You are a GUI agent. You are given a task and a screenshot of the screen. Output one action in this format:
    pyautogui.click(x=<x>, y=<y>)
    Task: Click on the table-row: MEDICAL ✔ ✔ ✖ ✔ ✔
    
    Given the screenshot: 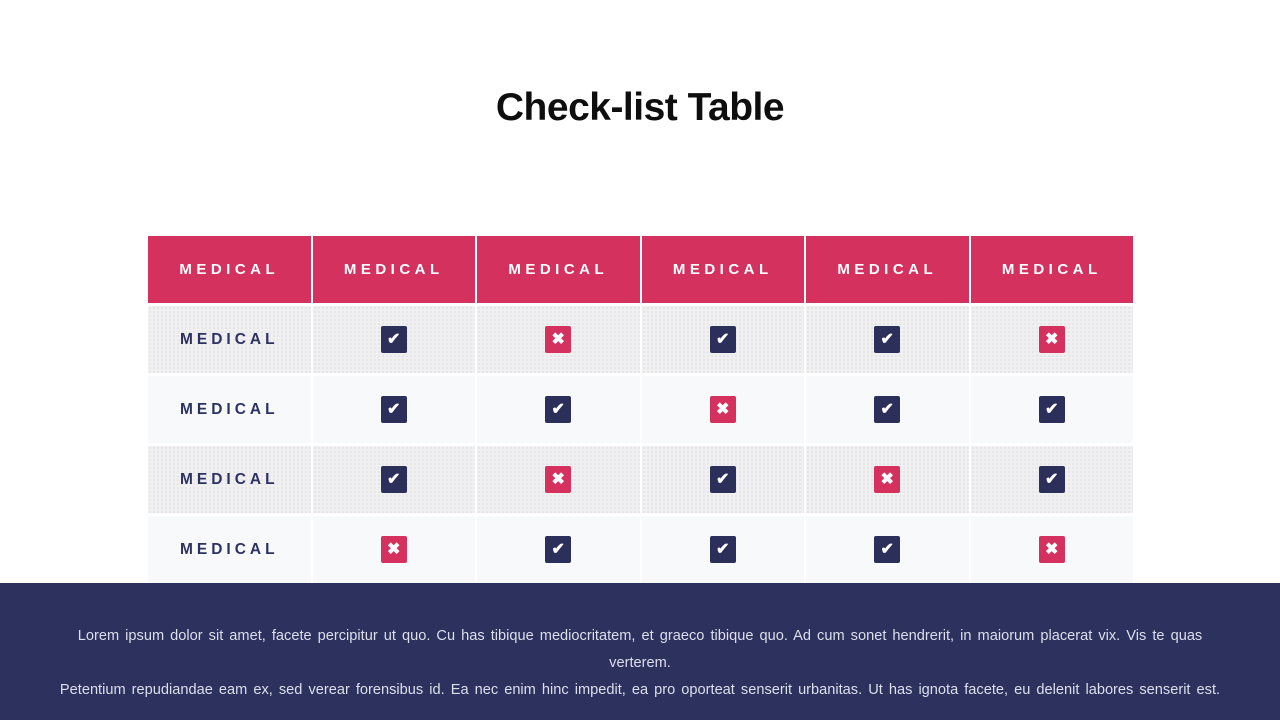 What is the action you would take?
    pyautogui.click(x=640, y=409)
    